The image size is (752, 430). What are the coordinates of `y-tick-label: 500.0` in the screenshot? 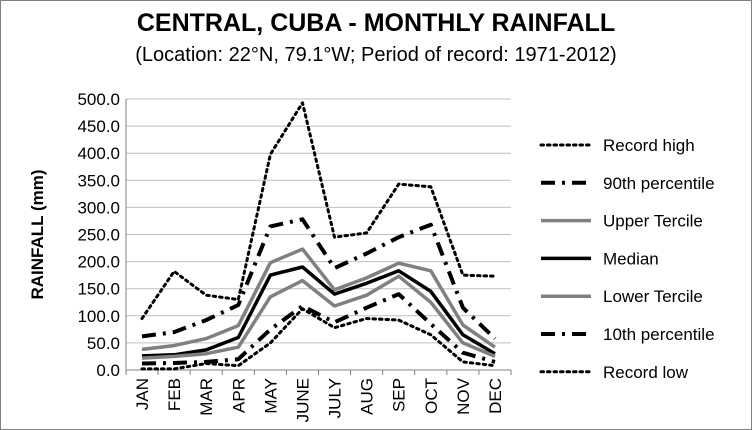 It's located at (98, 99).